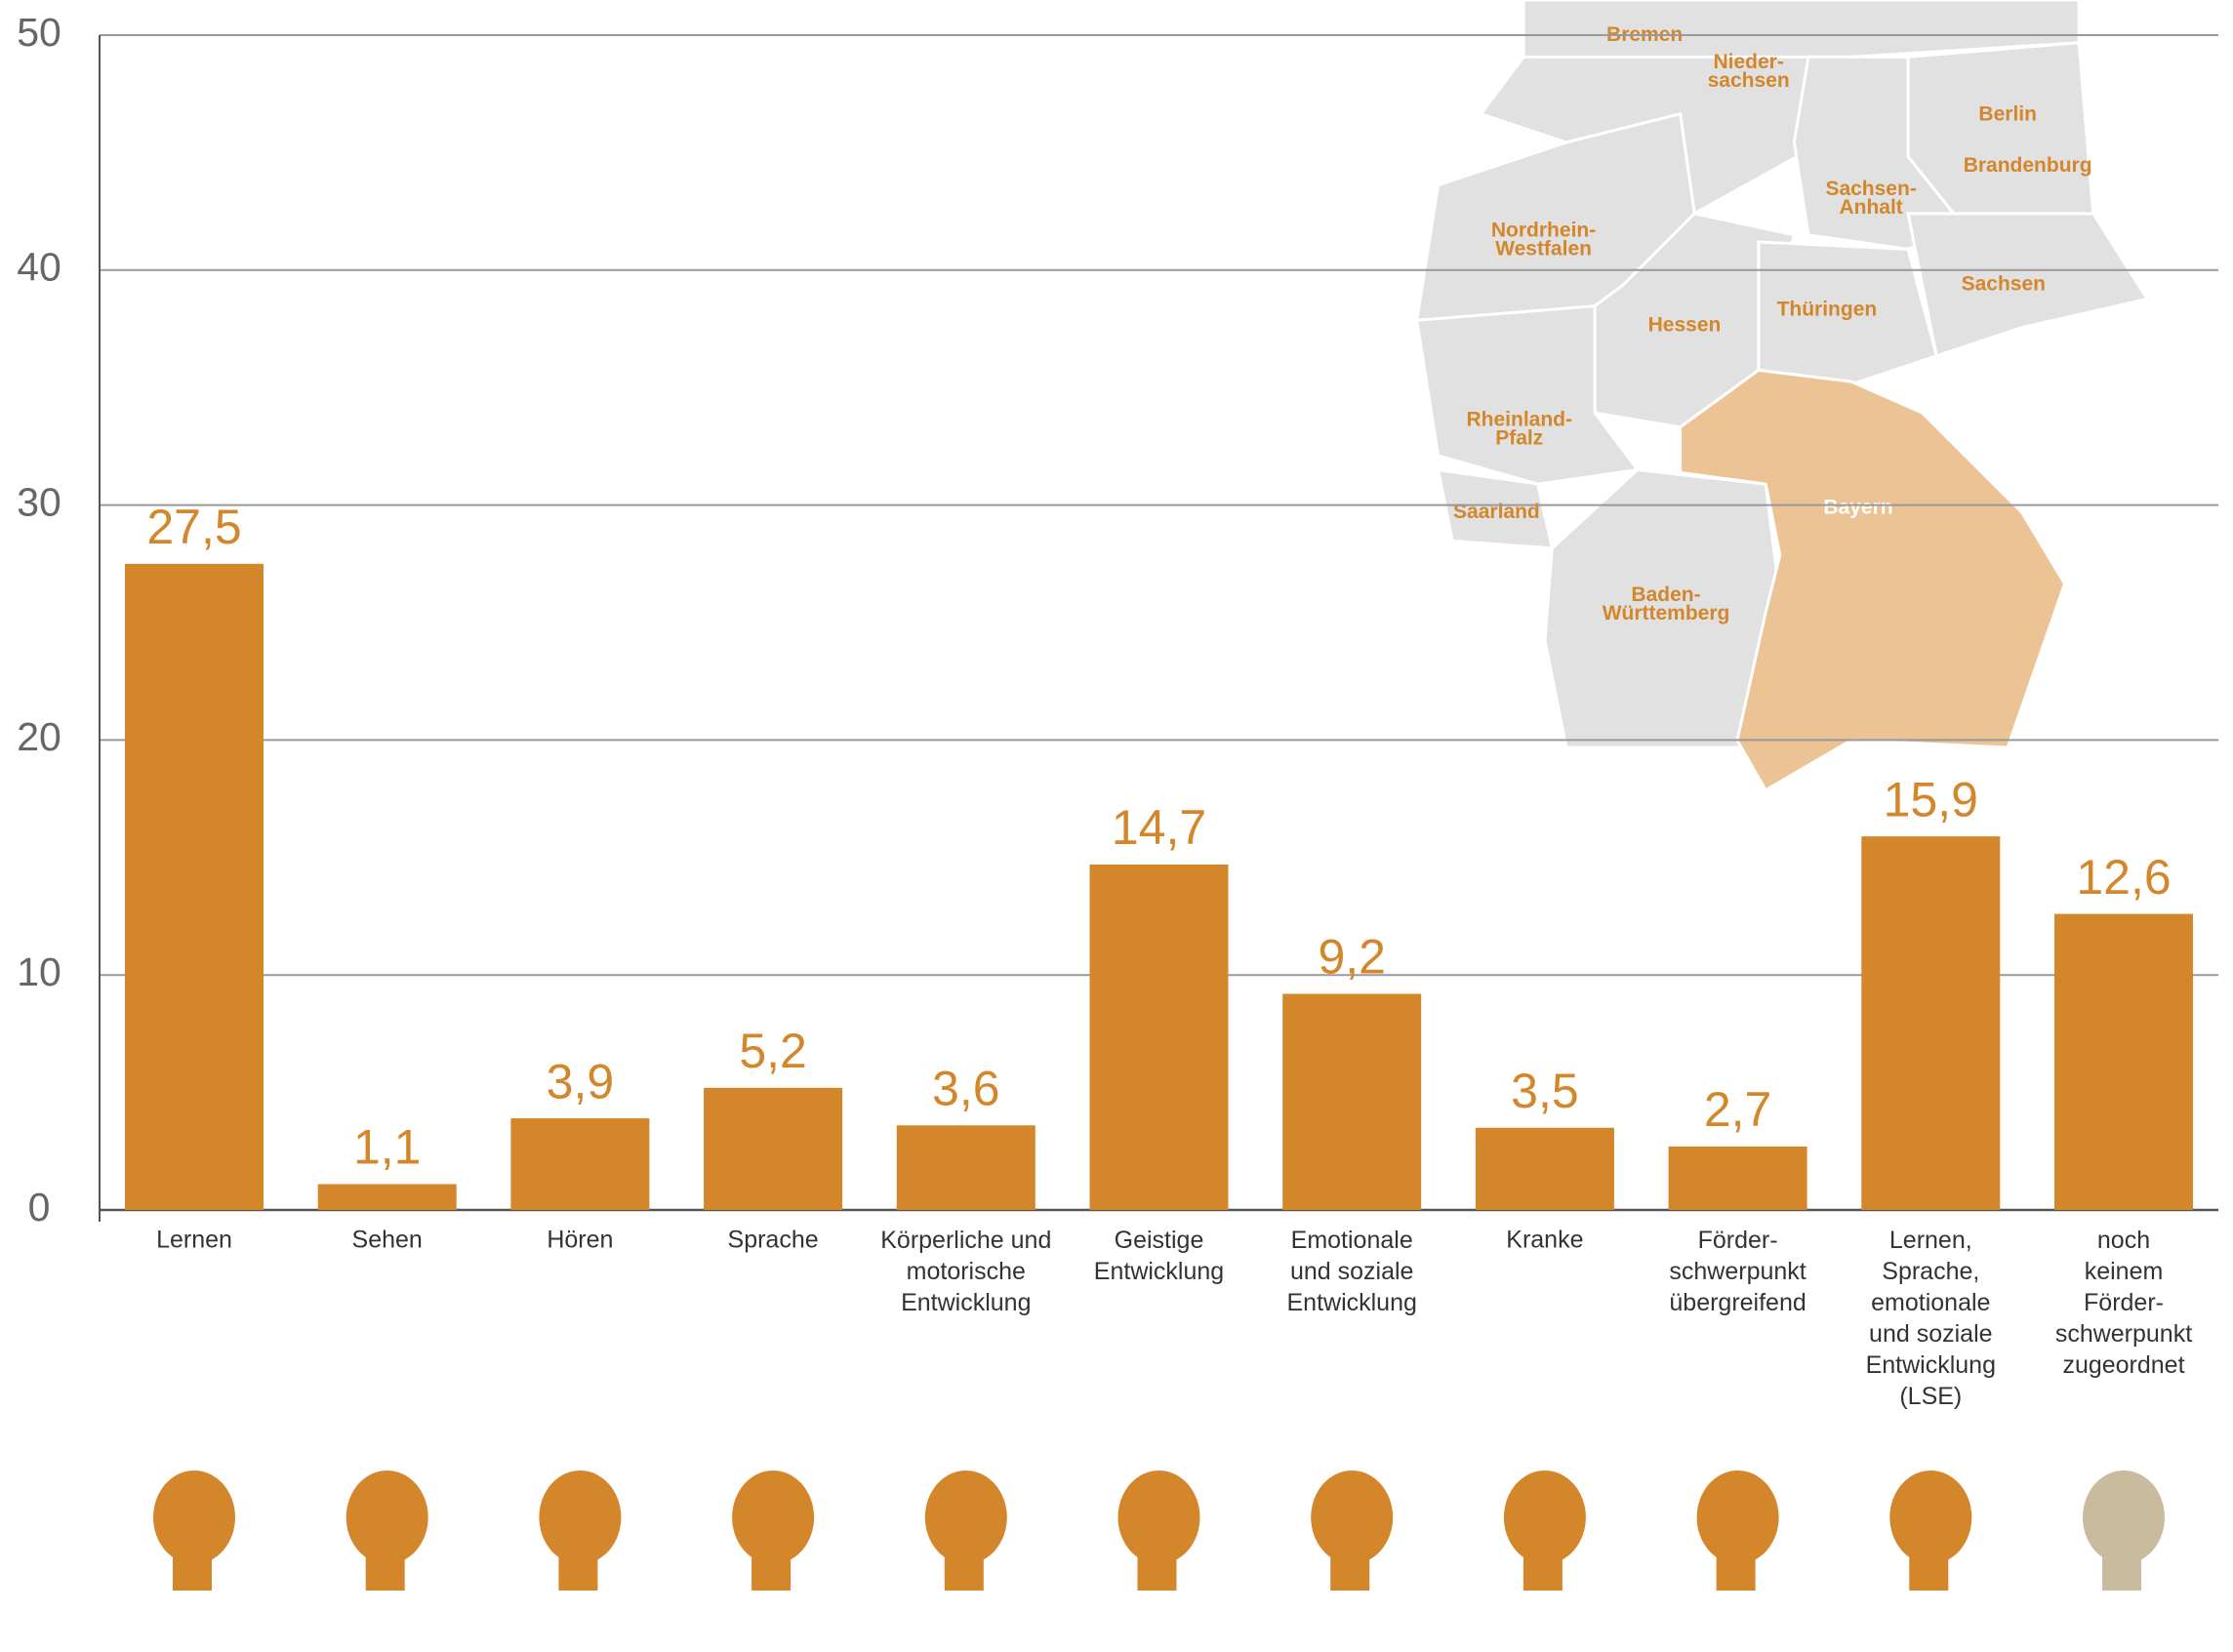 Image resolution: width=2233 pixels, height=1652 pixels. What do you see at coordinates (2123, 1303) in the screenshot?
I see `x-tick-label: noch keinem Förder-schwerpunkt zugeordnet` at bounding box center [2123, 1303].